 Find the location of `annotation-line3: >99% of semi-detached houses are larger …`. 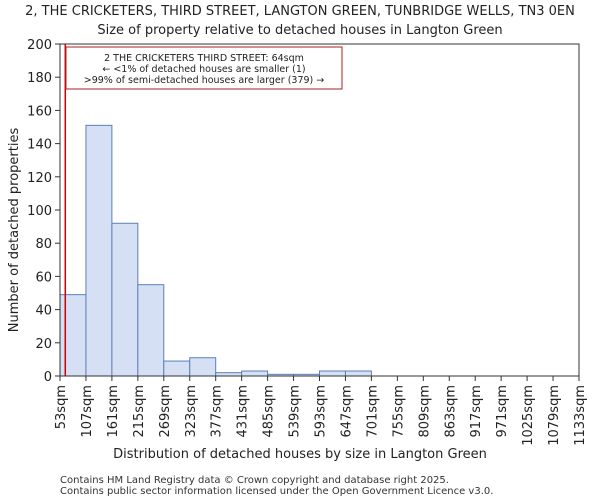

annotation-line3: >99% of semi-detached houses are larger … is located at coordinates (204, 80).